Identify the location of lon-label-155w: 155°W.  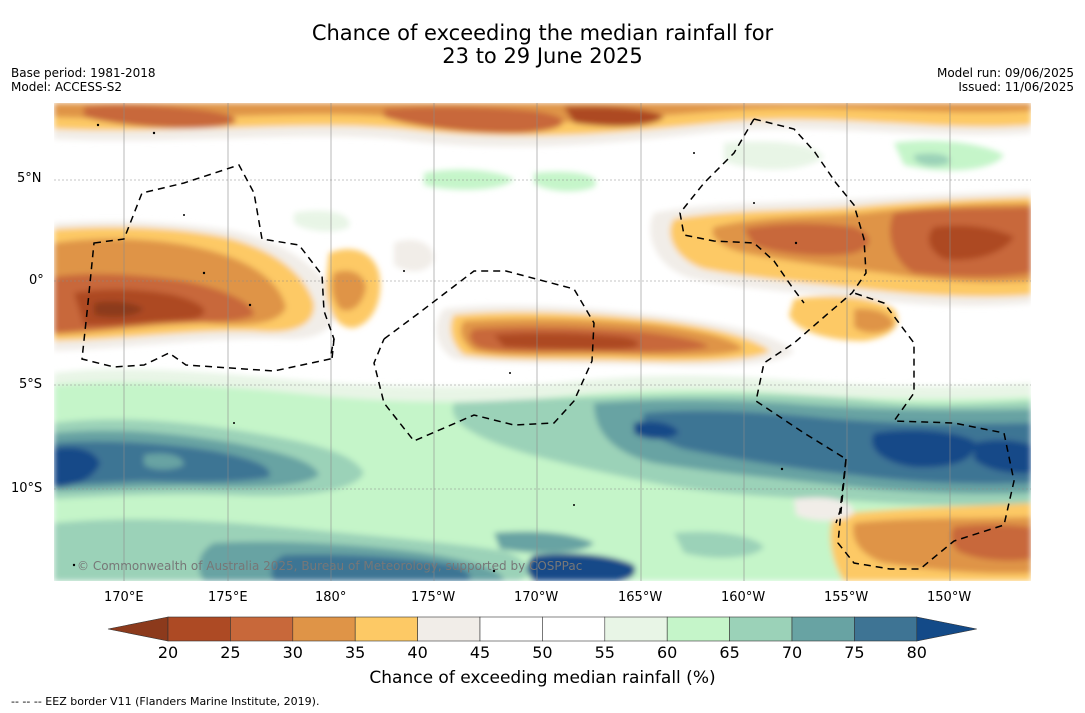
(846, 597).